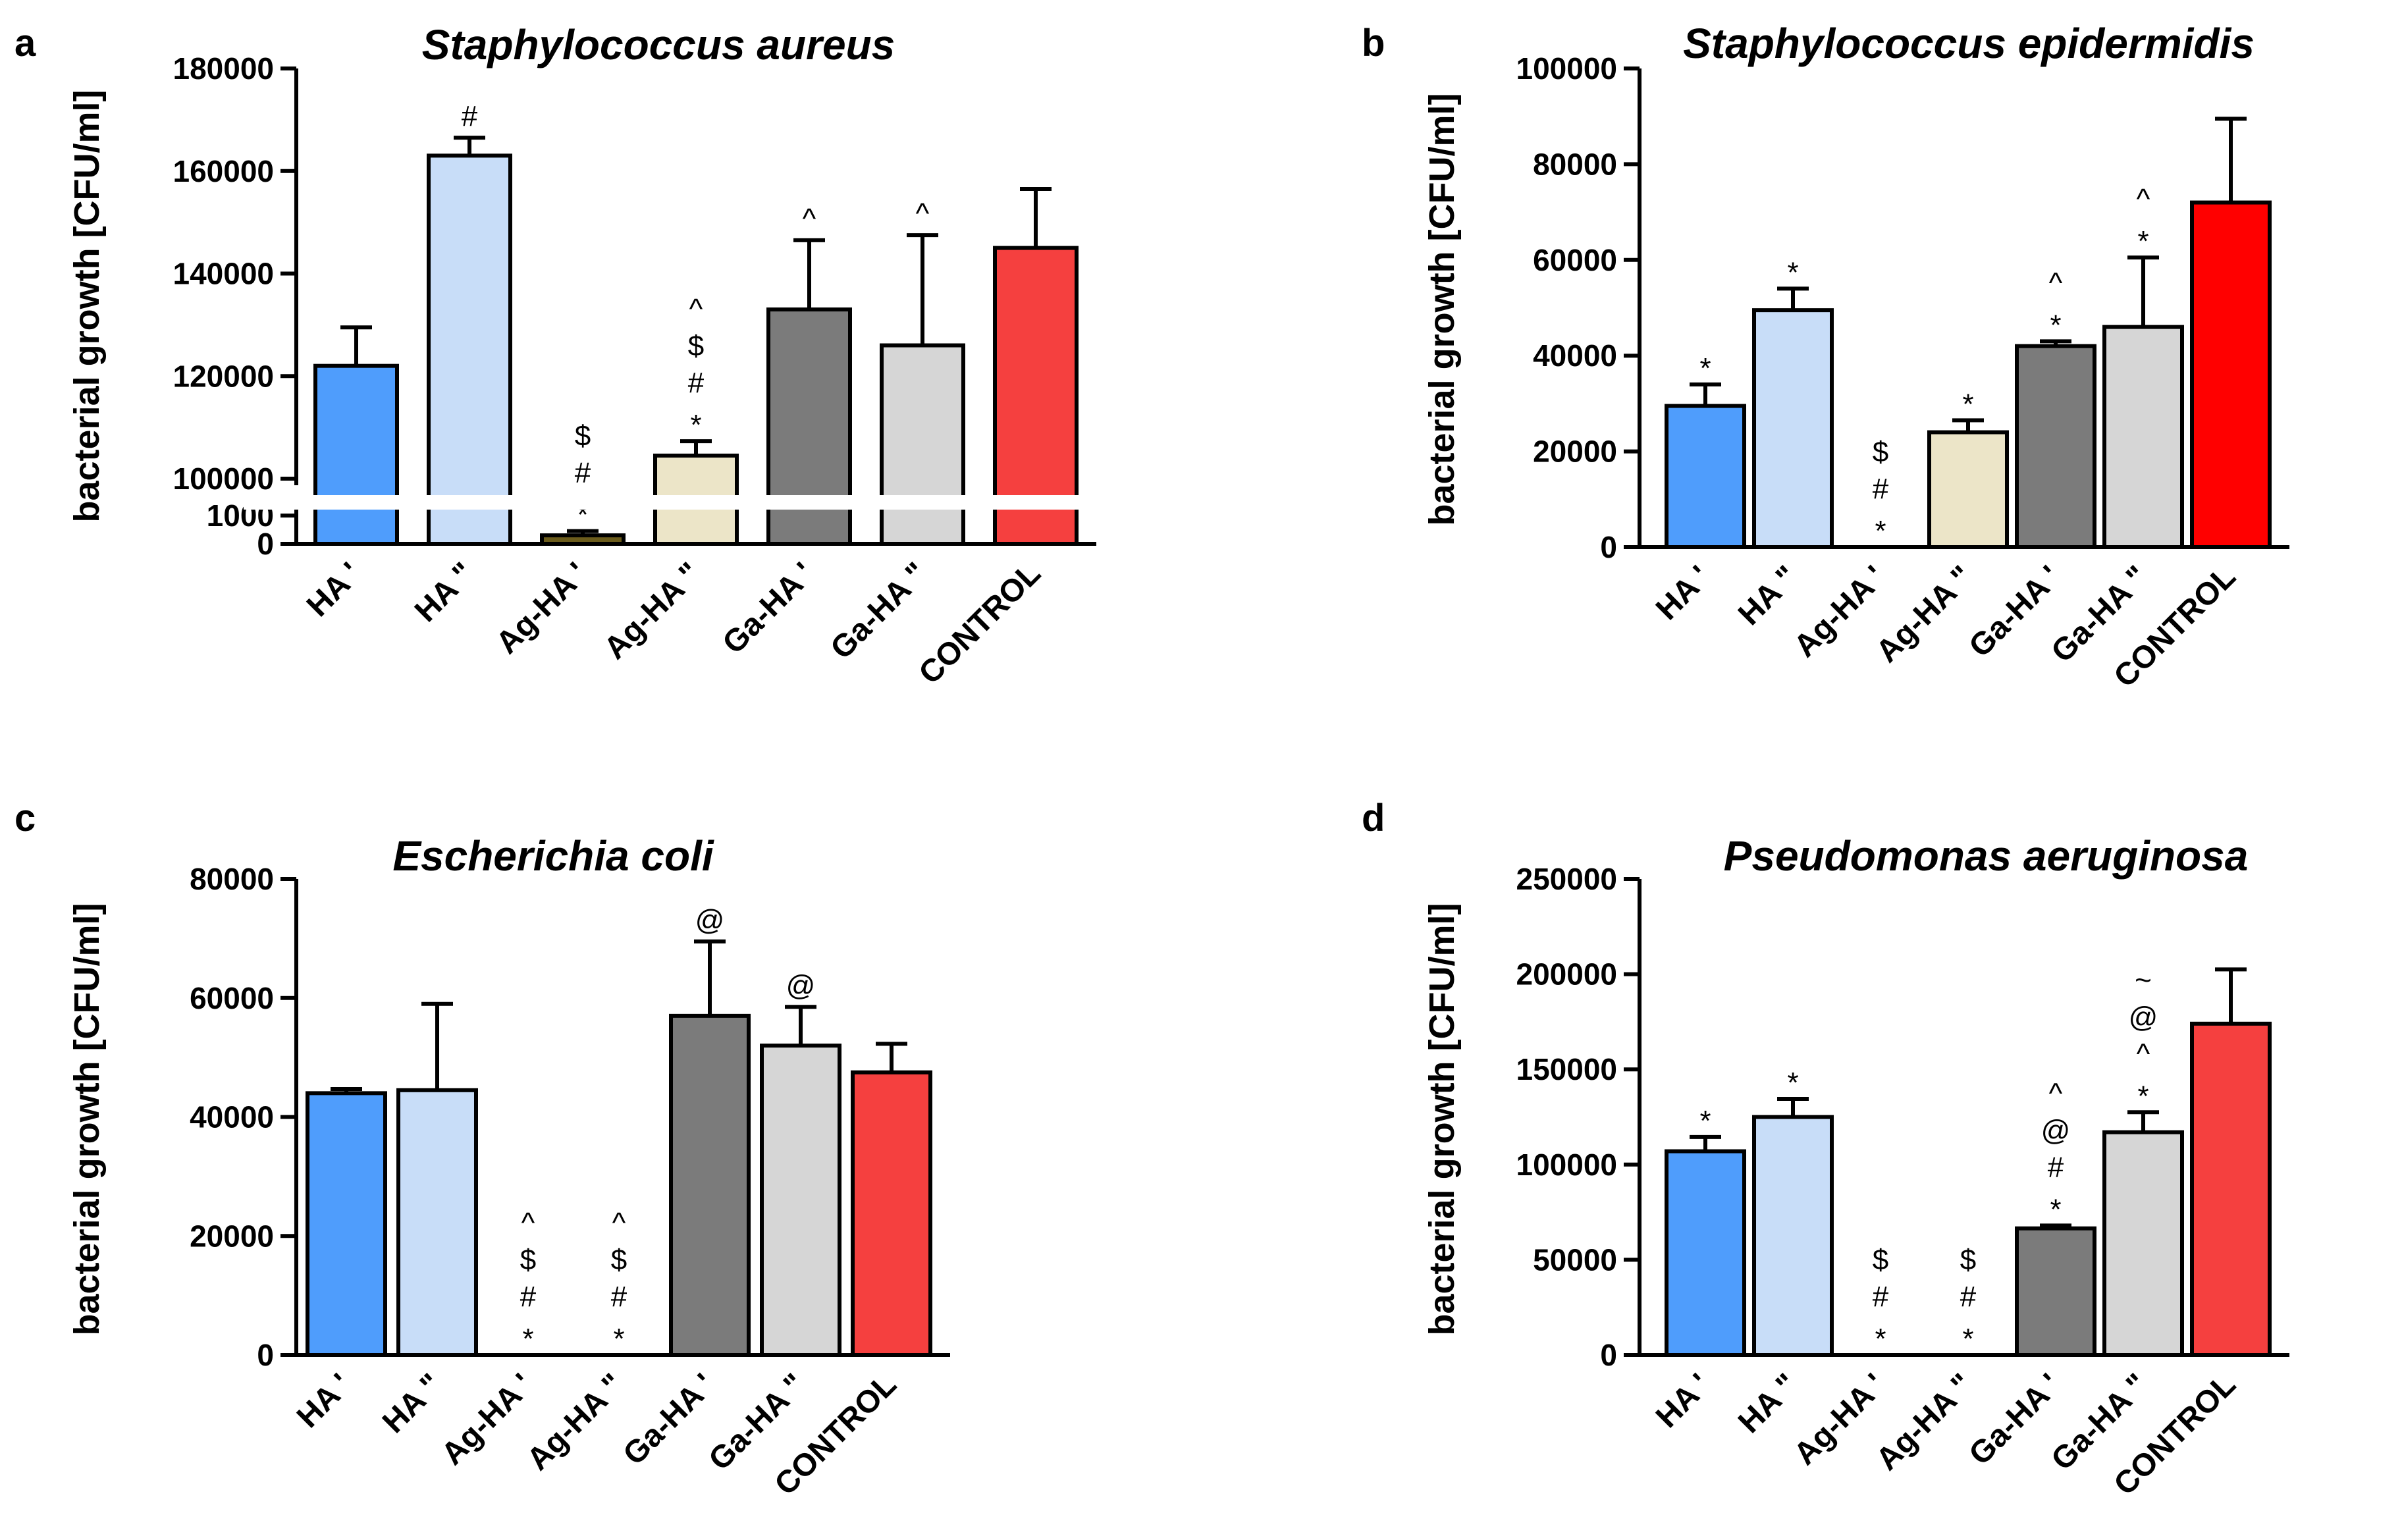 The width and height of the screenshot is (2402, 1540). Describe the element at coordinates (541, 608) in the screenshot. I see `x-tick-label: Ag-HA '` at that location.